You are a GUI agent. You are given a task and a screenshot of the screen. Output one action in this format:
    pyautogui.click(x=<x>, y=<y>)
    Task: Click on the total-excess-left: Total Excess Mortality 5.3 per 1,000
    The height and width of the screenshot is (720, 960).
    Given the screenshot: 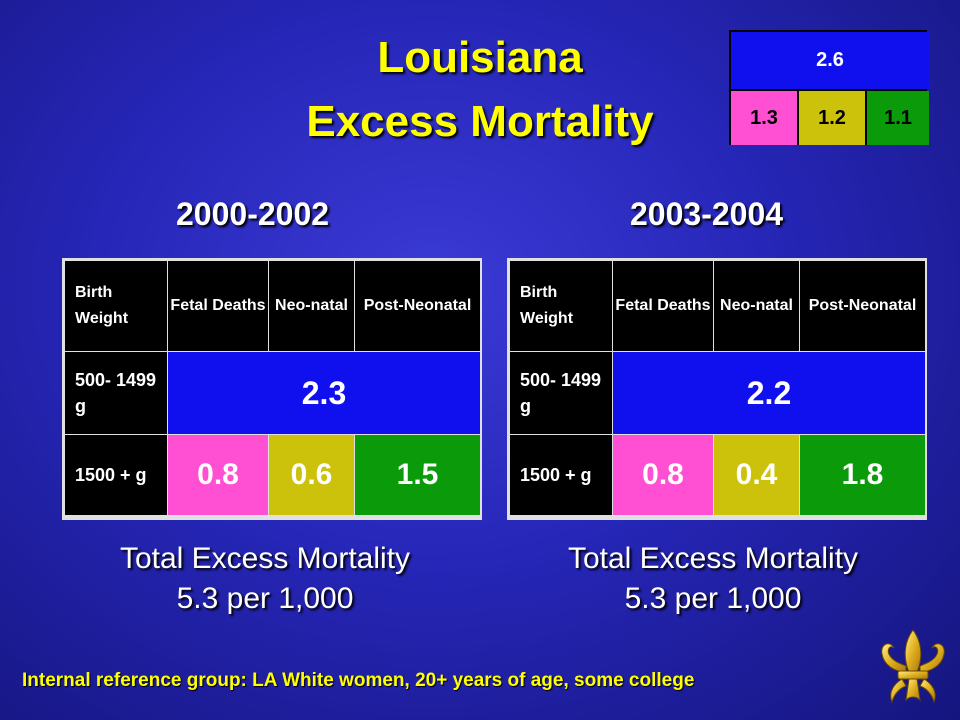 What is the action you would take?
    pyautogui.click(x=265, y=579)
    